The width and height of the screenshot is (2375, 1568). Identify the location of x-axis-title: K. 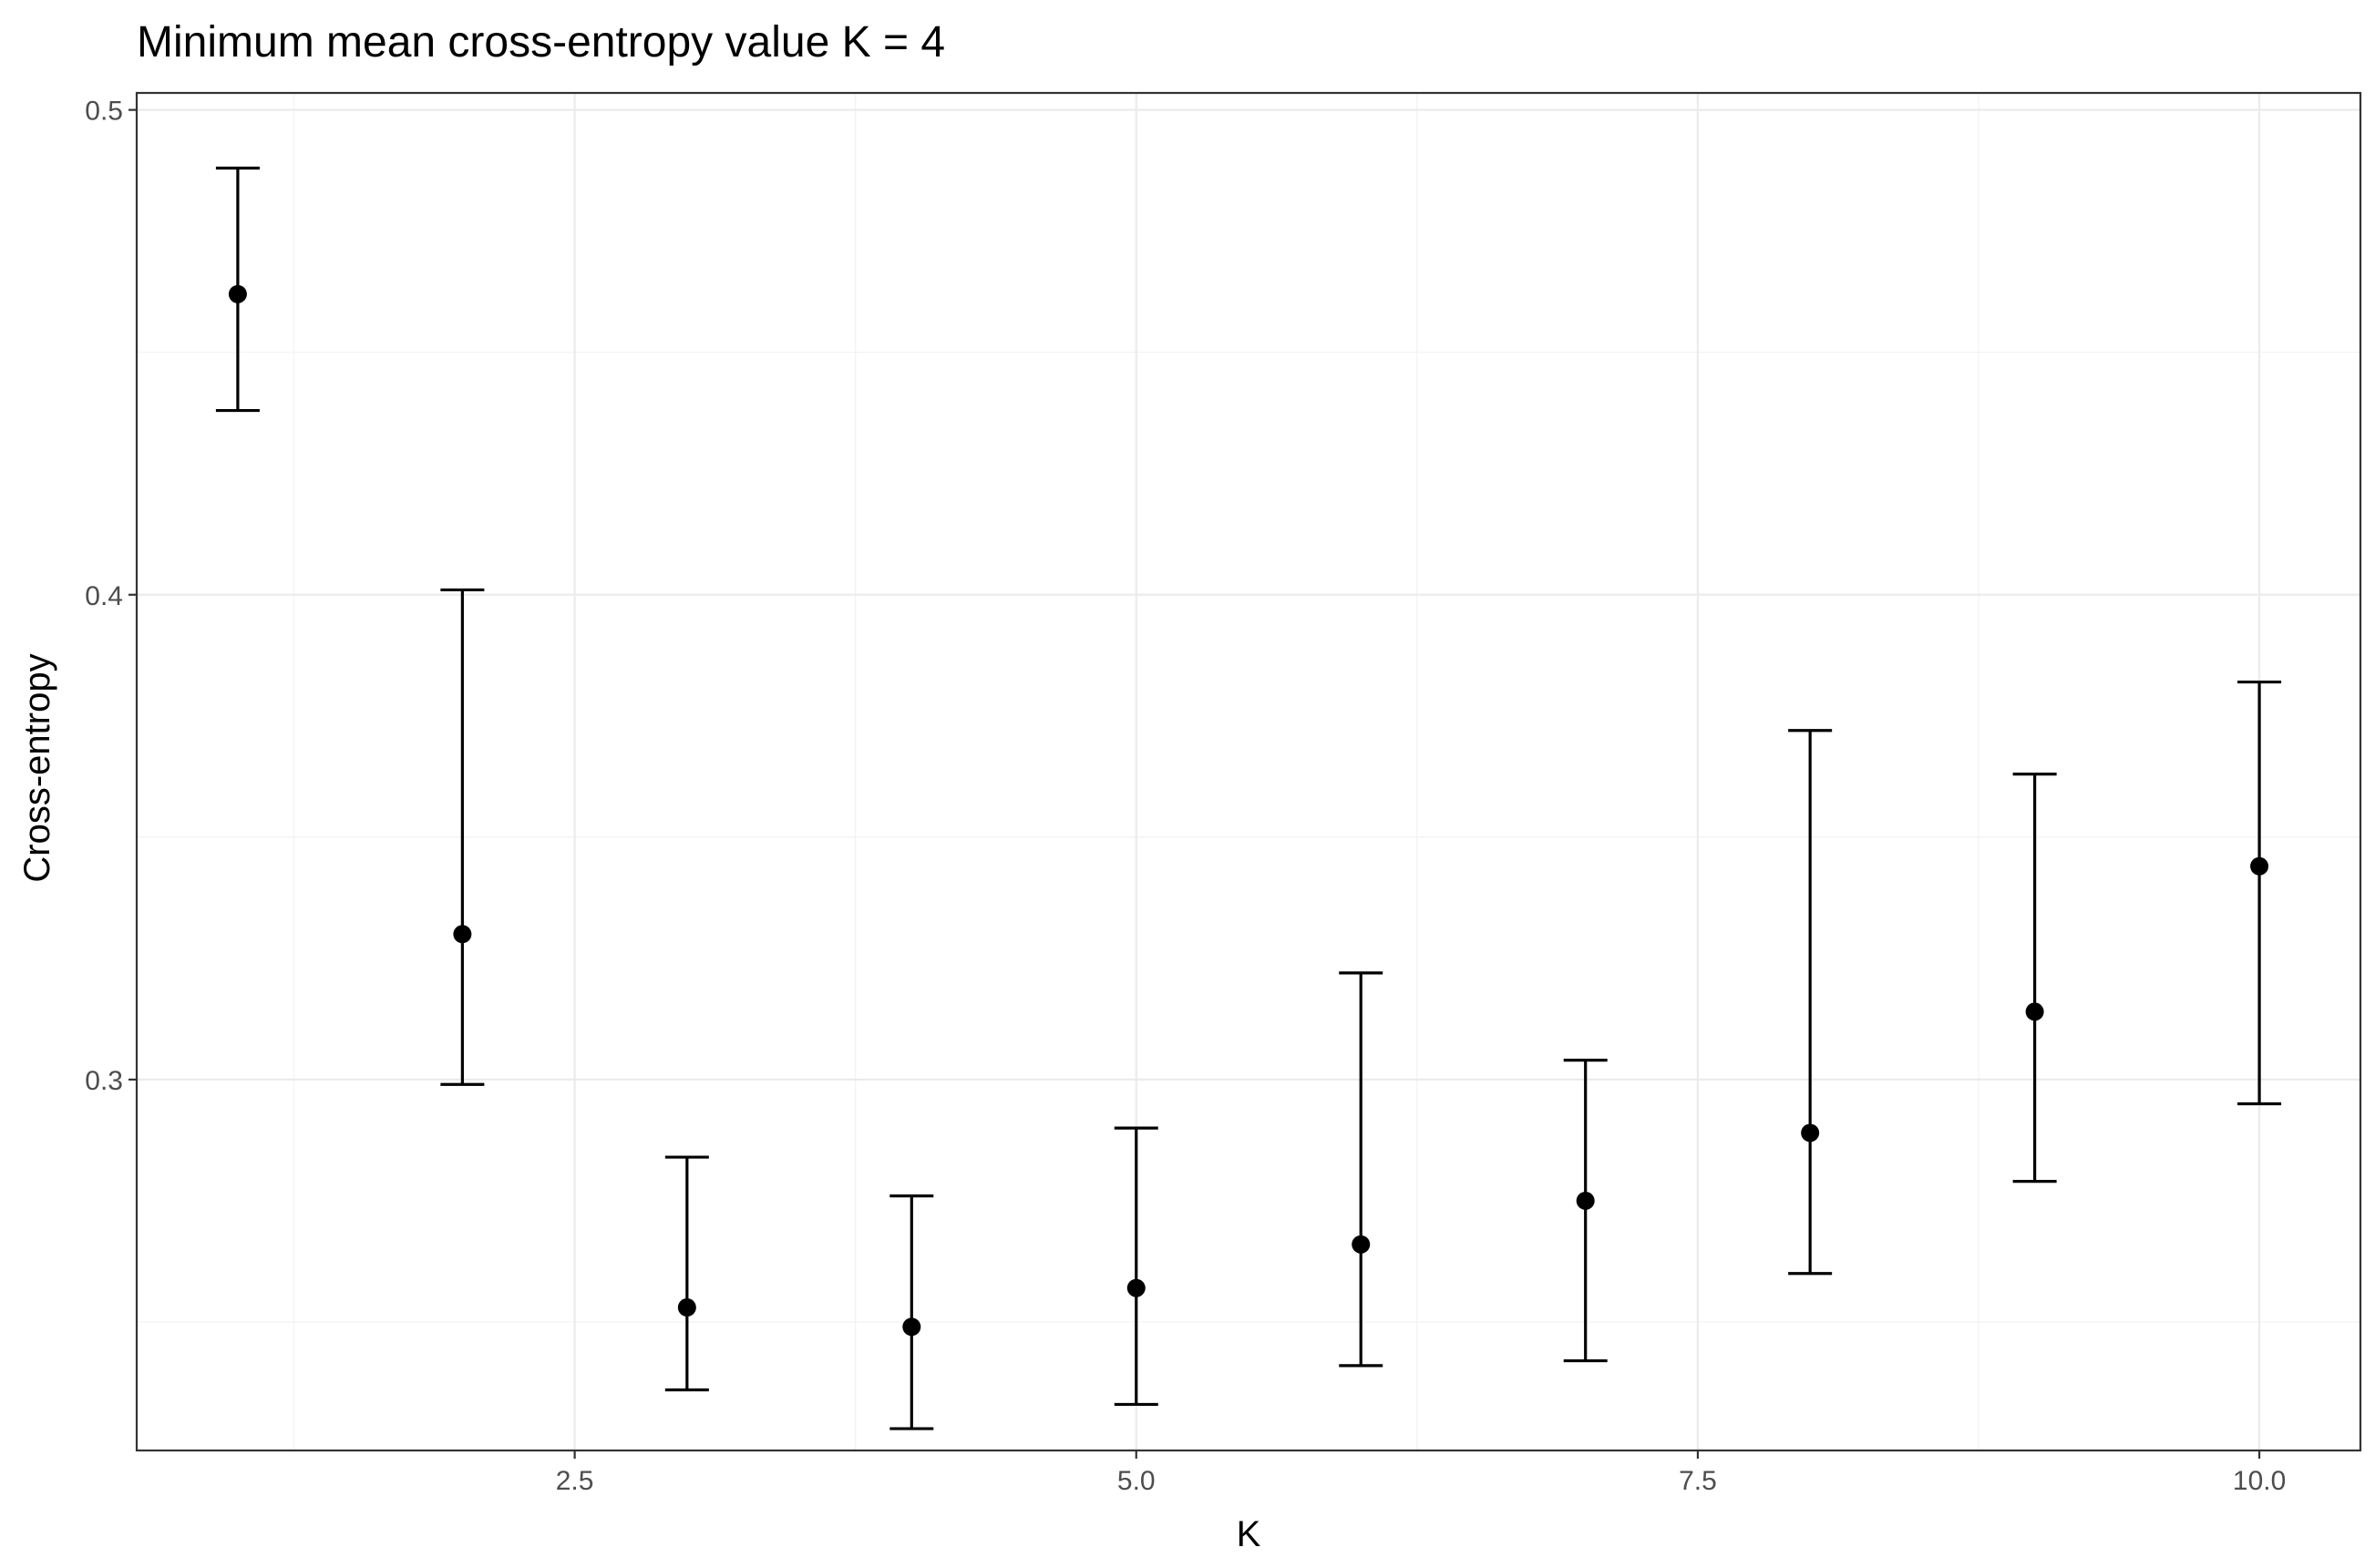
(1249, 1534).